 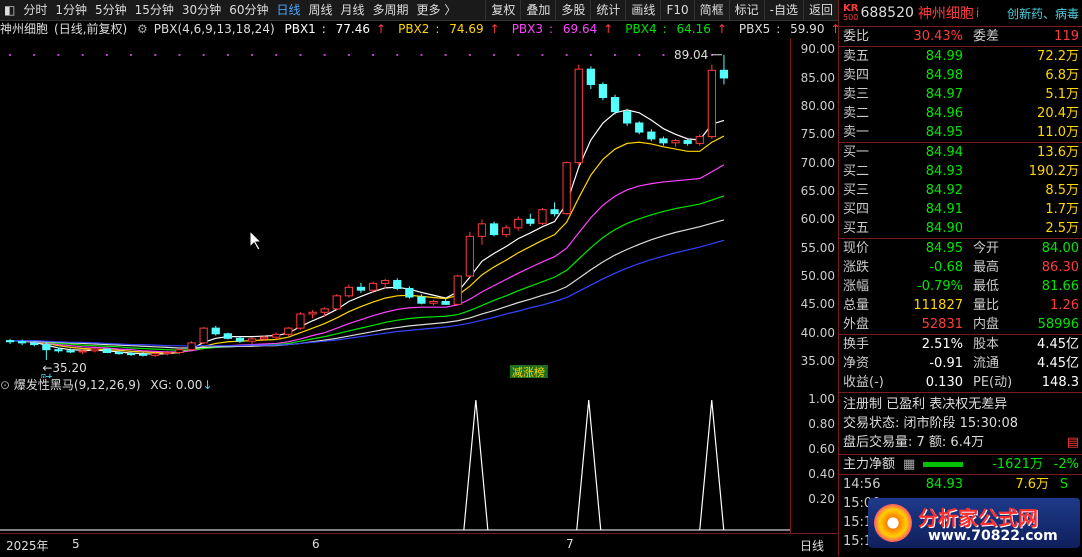 What do you see at coordinates (572, 10) in the screenshot?
I see `toolbar-action-button: 多股` at bounding box center [572, 10].